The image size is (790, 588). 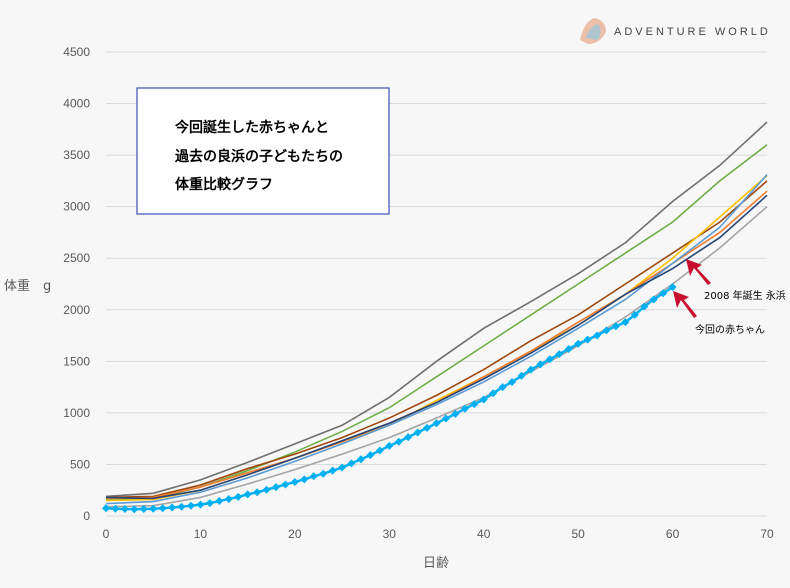 I want to click on title-line-2: 過去の良浜の子どもたちの, so click(x=258, y=156).